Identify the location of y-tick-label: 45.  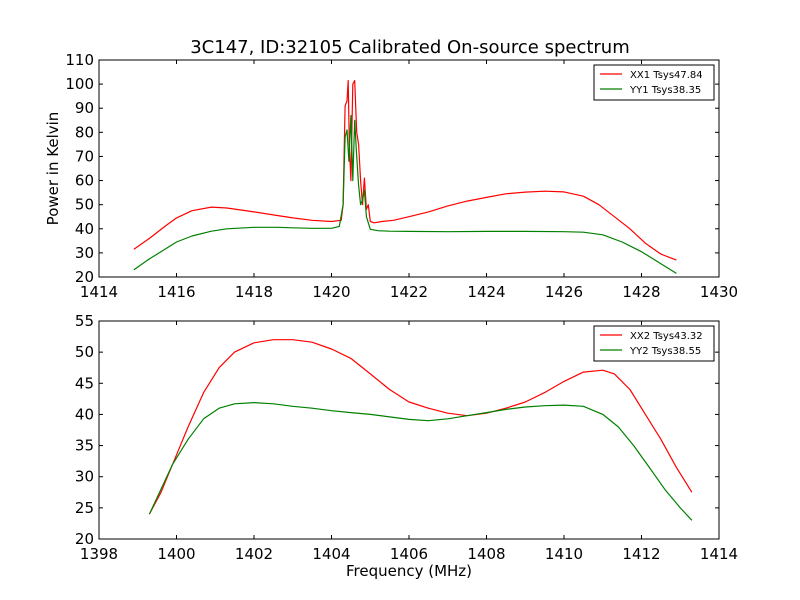
(84, 383).